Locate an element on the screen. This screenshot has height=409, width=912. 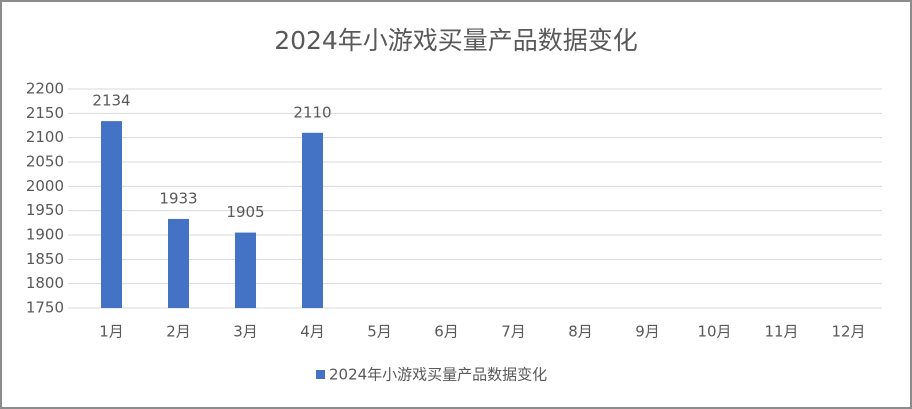
x-tick-label: 3月 is located at coordinates (245, 332).